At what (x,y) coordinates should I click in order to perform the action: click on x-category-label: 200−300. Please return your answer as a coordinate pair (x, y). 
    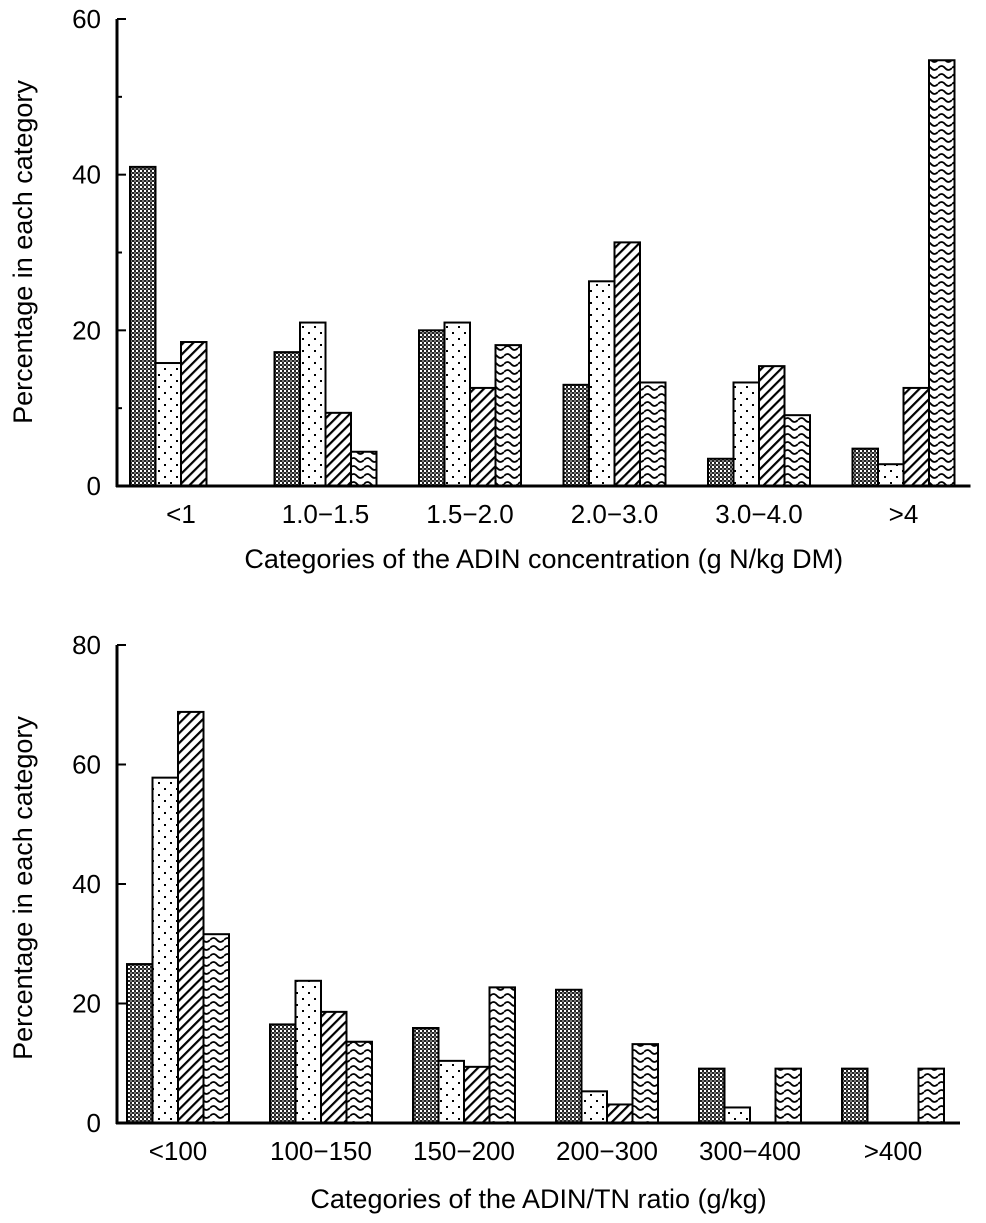
    Looking at the image, I should click on (607, 1151).